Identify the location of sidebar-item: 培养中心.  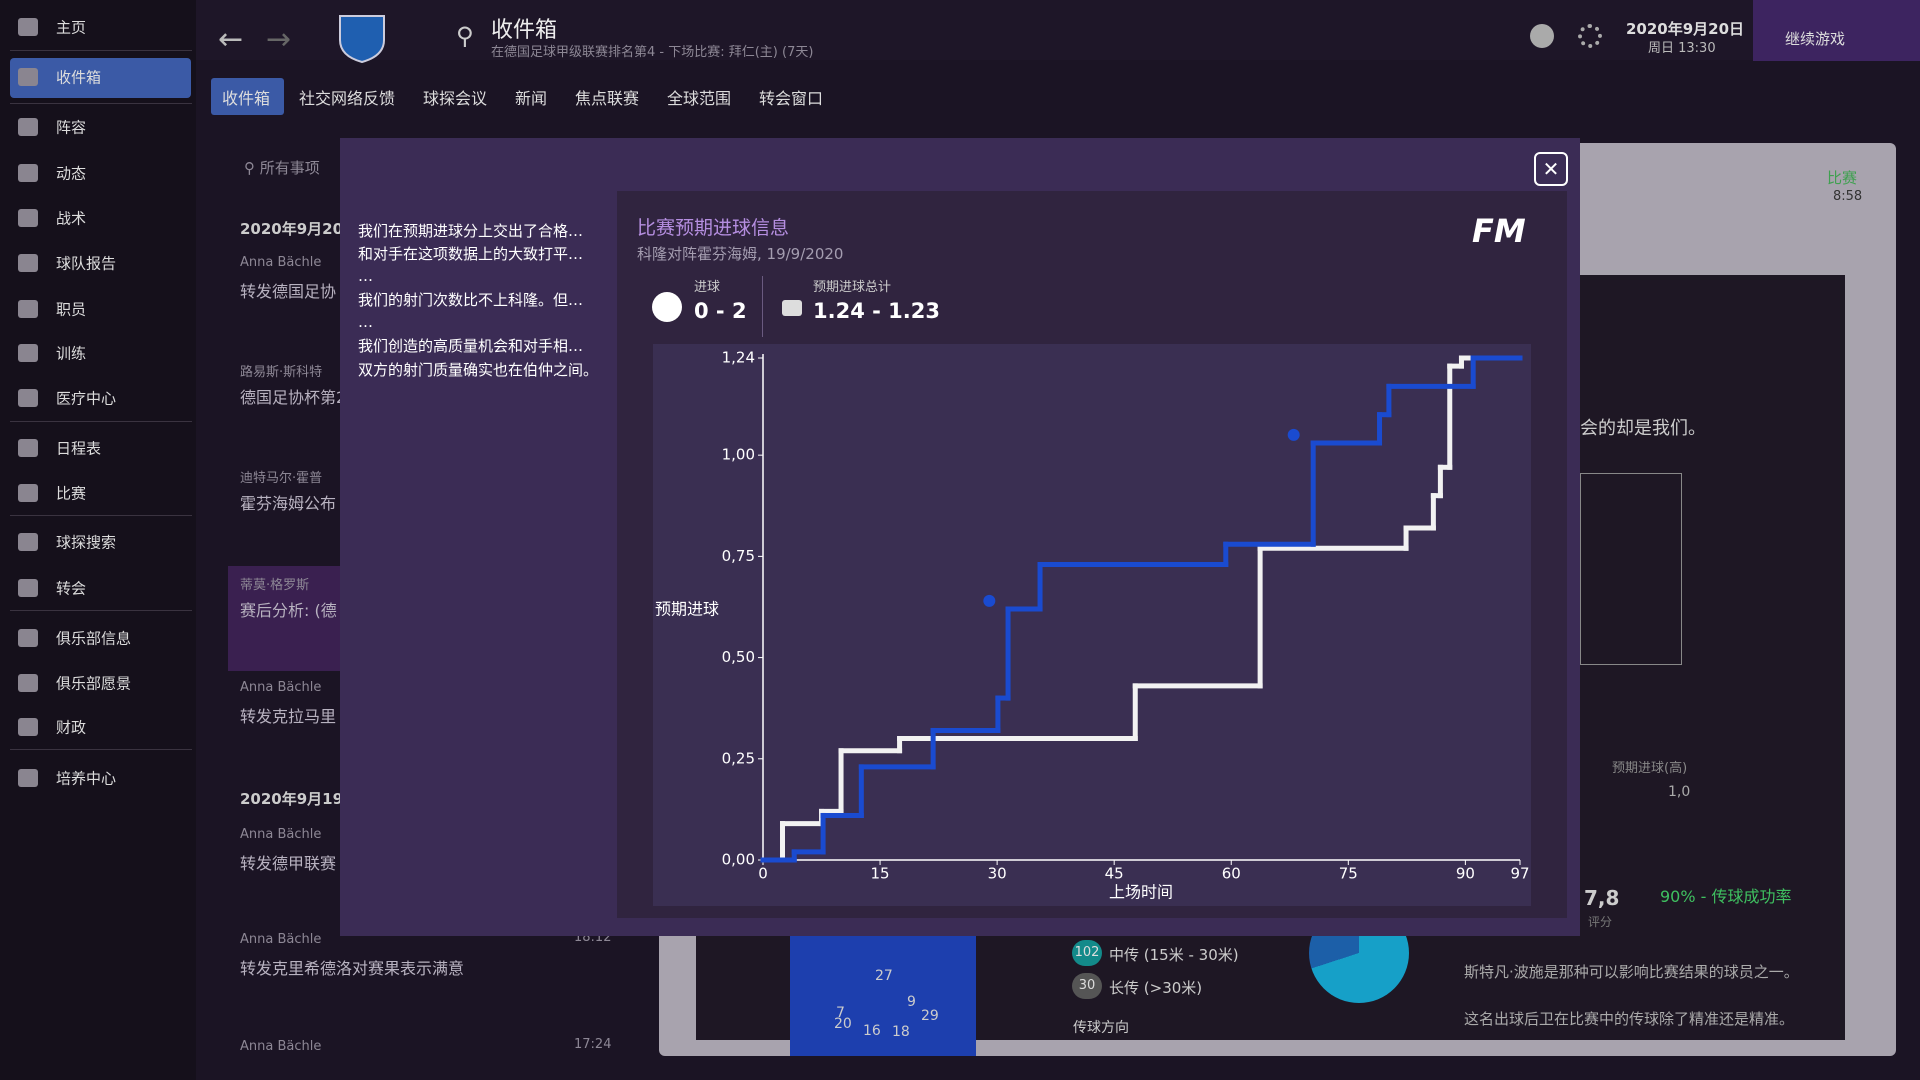
(86, 778).